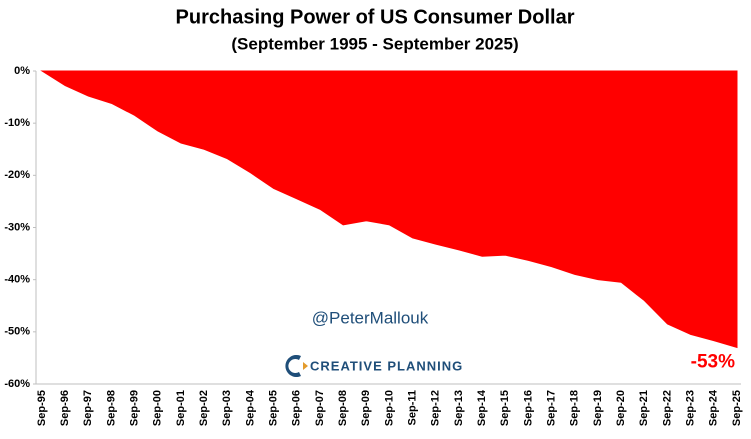 This screenshot has width=751, height=439. I want to click on x-tick-label: Sep-13, so click(459, 408).